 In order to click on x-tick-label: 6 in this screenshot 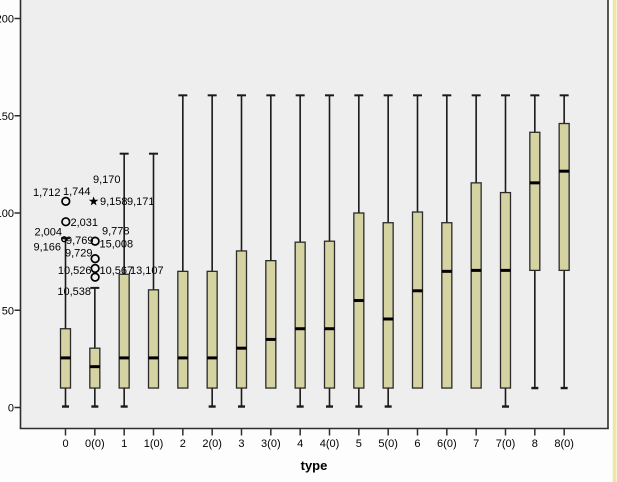, I will do `click(417, 444)`.